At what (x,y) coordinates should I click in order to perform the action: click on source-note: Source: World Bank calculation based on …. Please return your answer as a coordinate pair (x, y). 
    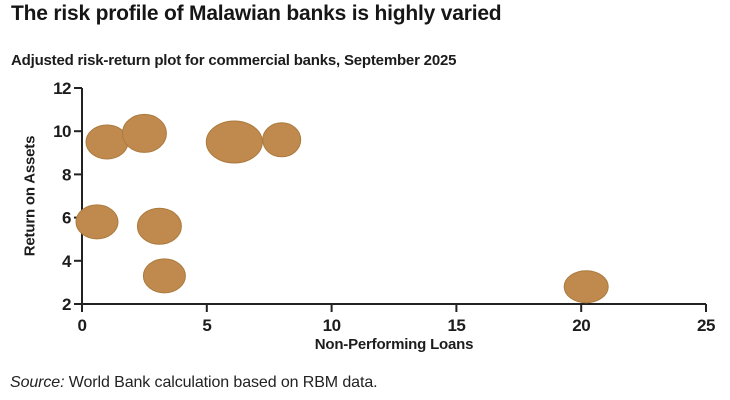
    Looking at the image, I should click on (194, 383).